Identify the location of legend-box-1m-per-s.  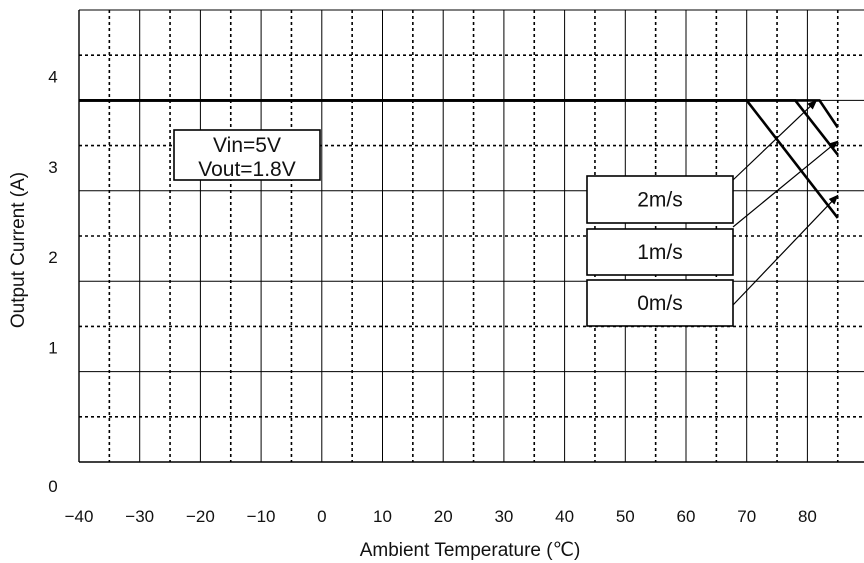
(660, 252).